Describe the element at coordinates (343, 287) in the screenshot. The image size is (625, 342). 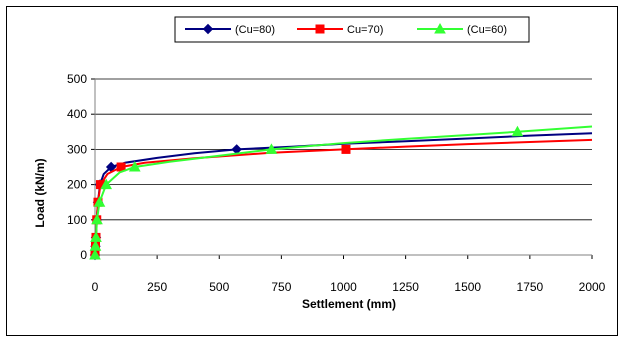
I see `x-tick-label: 1000` at that location.